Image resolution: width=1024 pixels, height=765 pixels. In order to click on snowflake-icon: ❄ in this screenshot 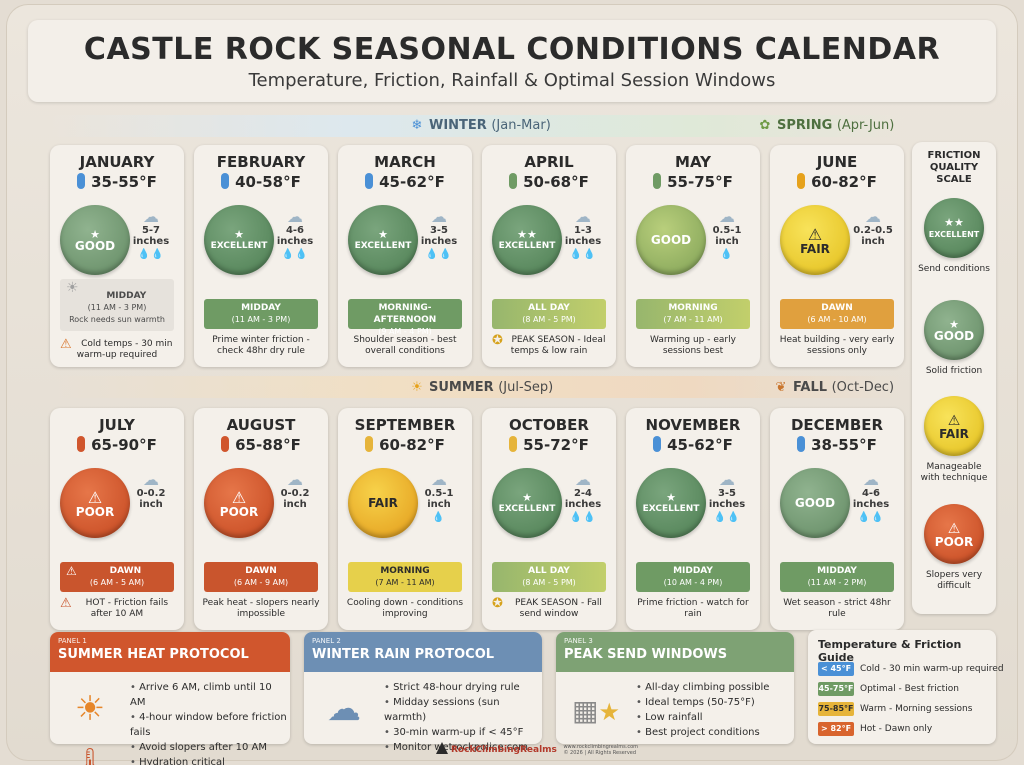, I will do `click(417, 125)`.